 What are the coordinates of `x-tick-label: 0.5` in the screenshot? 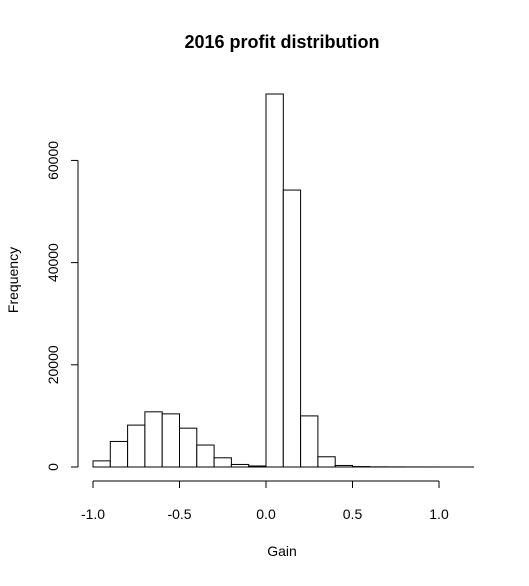 It's located at (353, 514).